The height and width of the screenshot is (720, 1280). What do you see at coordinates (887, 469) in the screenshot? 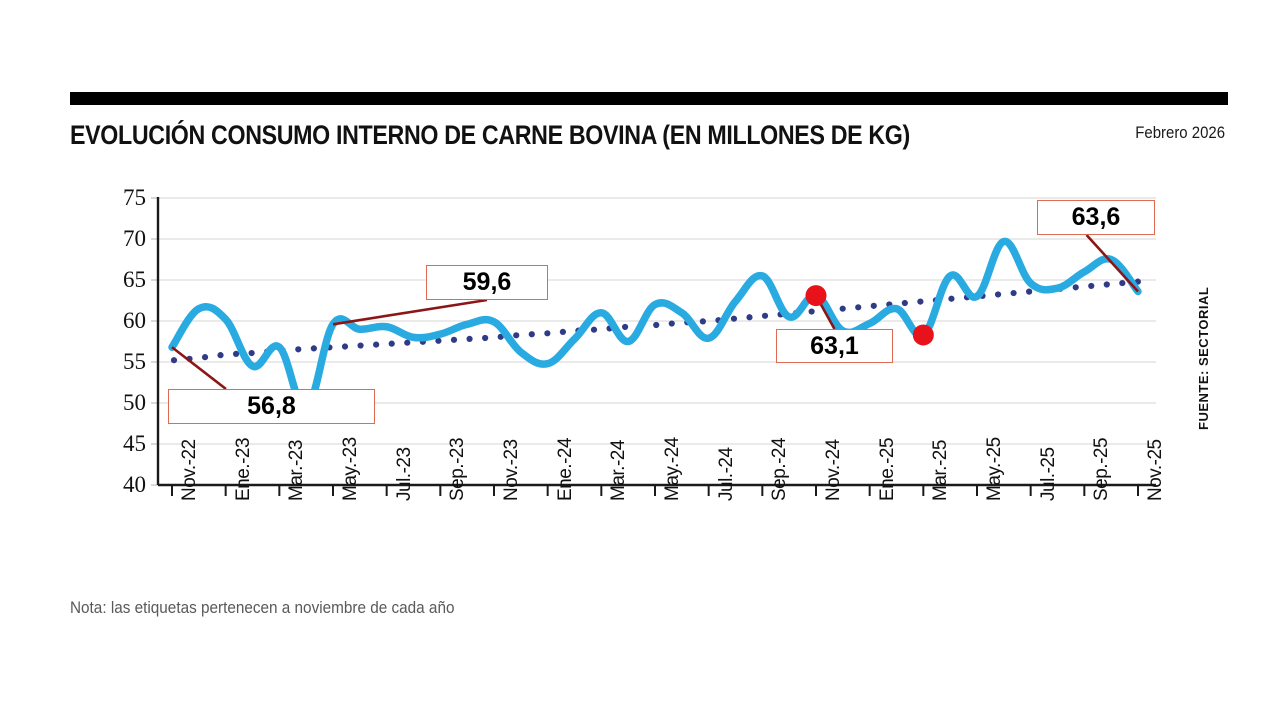
I see `x-axis-tick-label: Ene.-25` at bounding box center [887, 469].